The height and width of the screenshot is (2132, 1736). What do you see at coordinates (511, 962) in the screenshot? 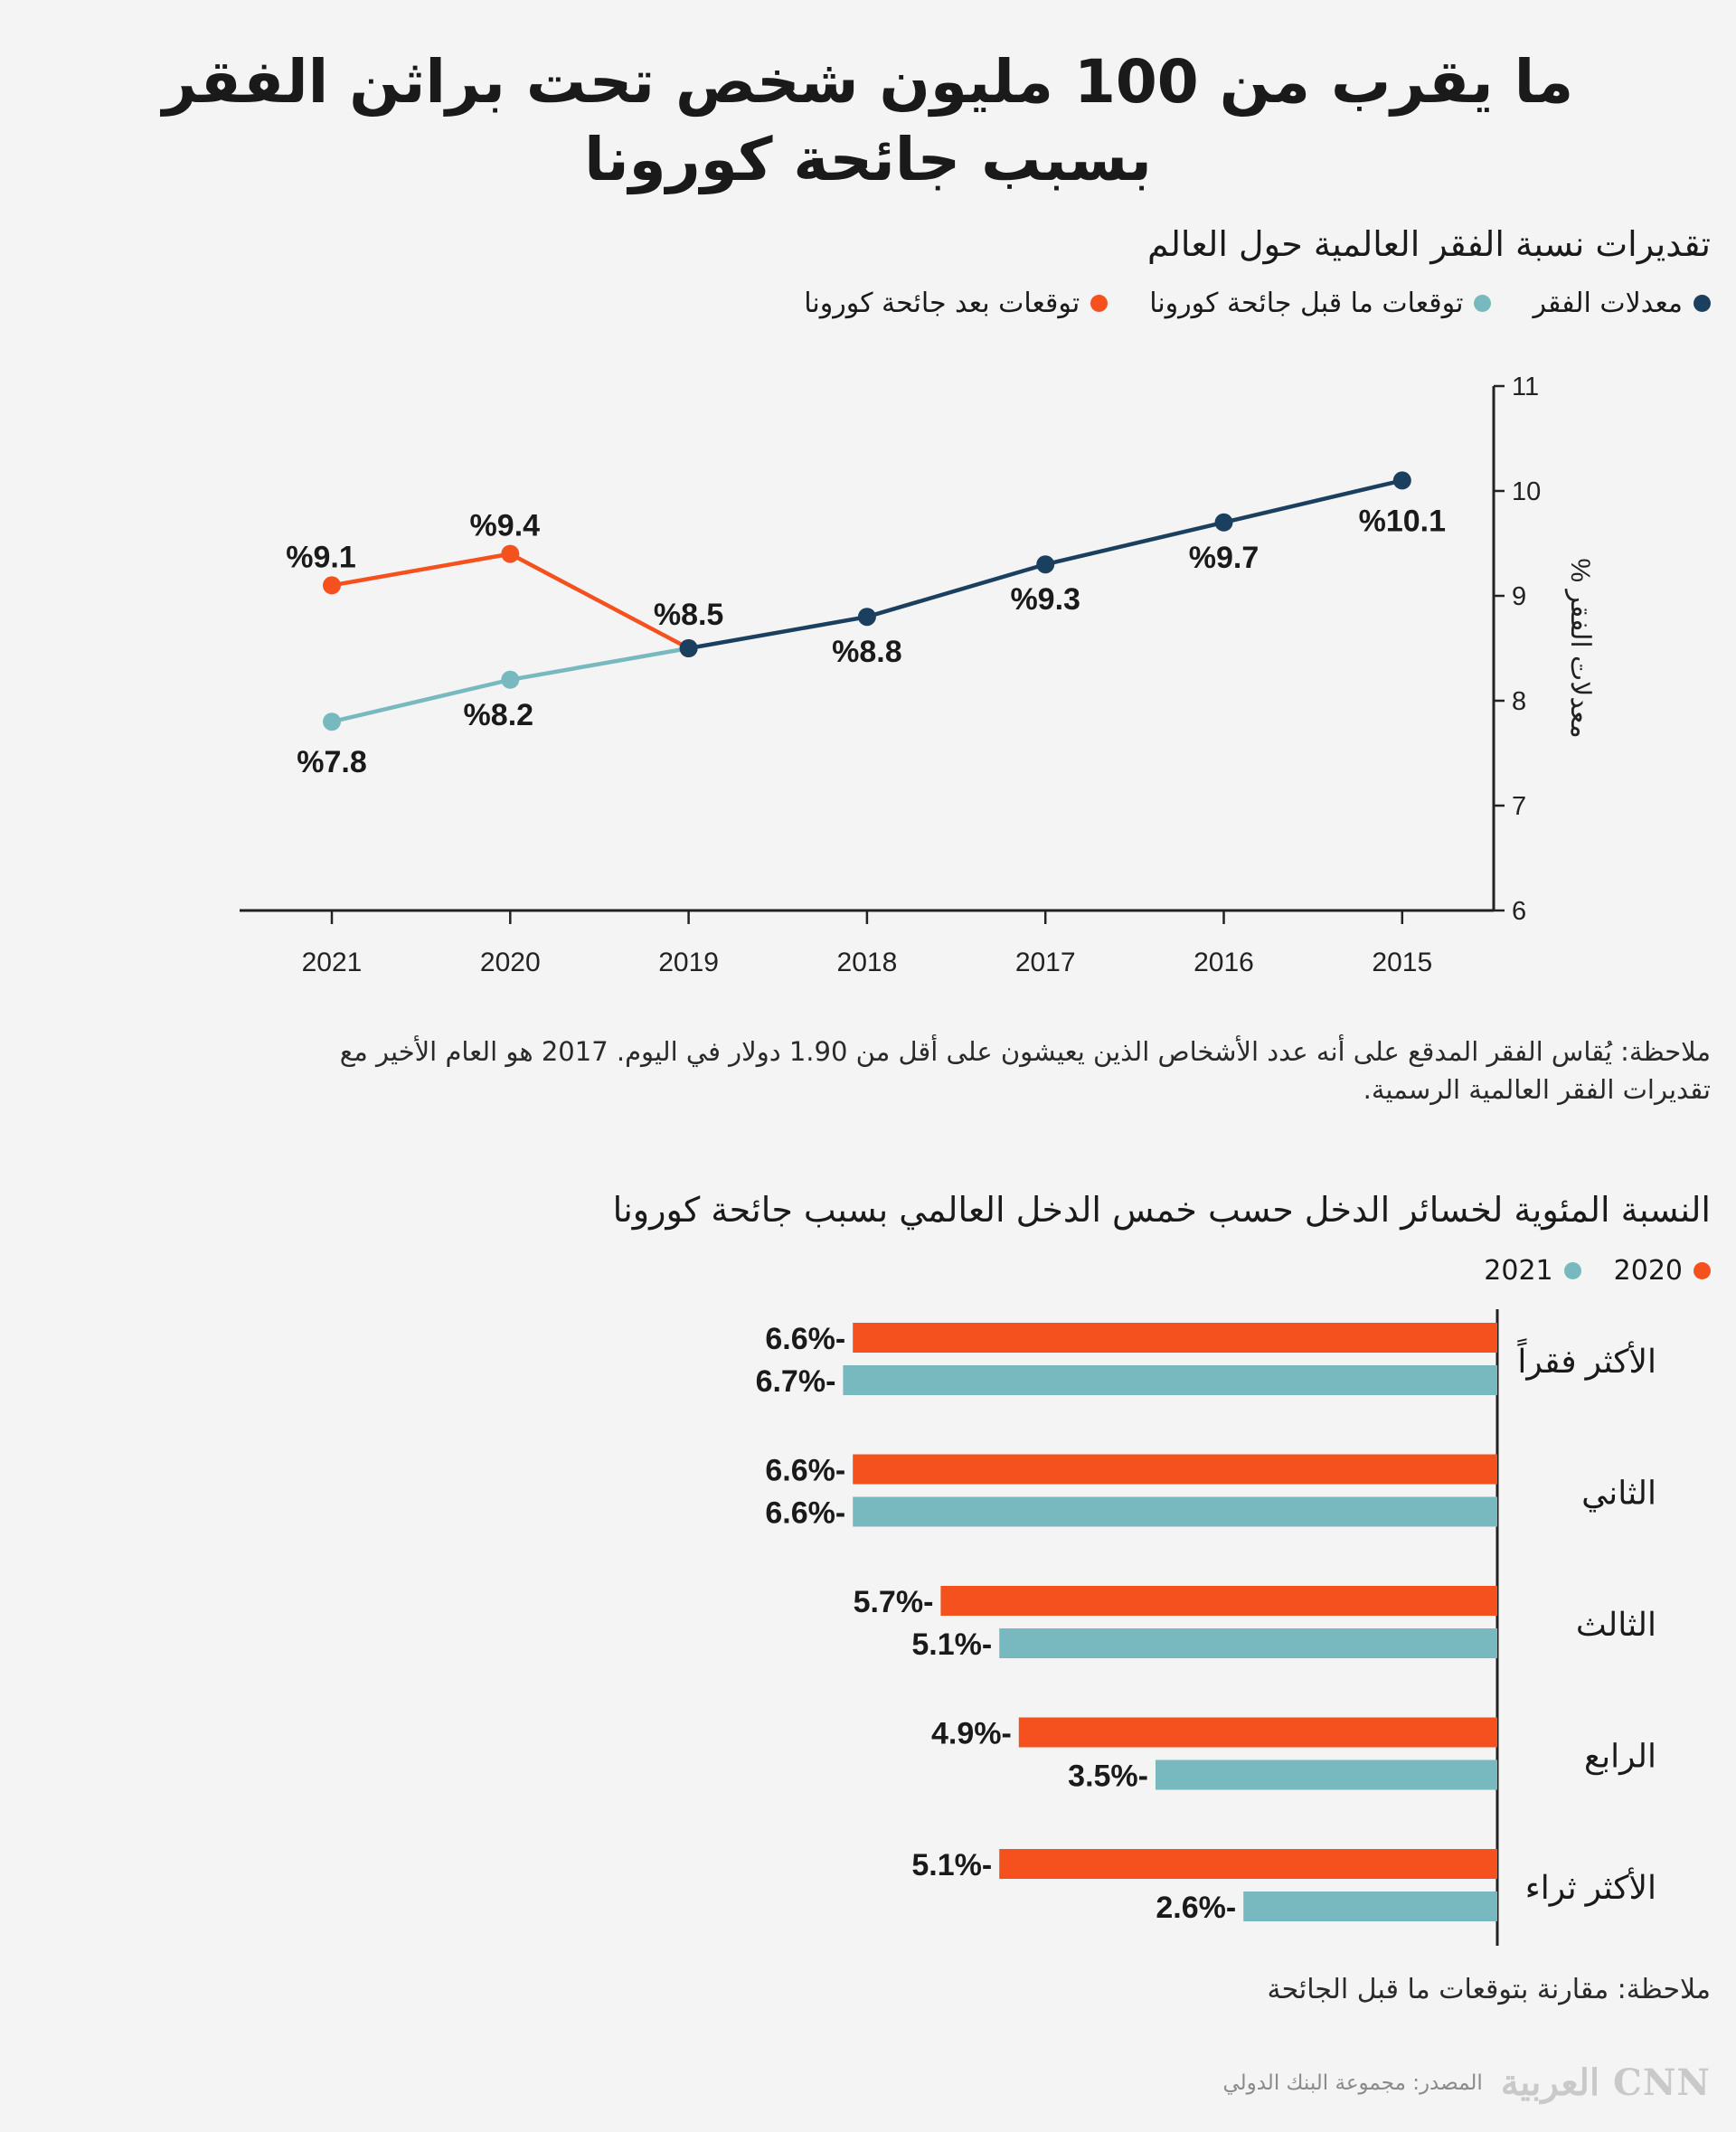
I see `x-tick-label: 2020` at bounding box center [511, 962].